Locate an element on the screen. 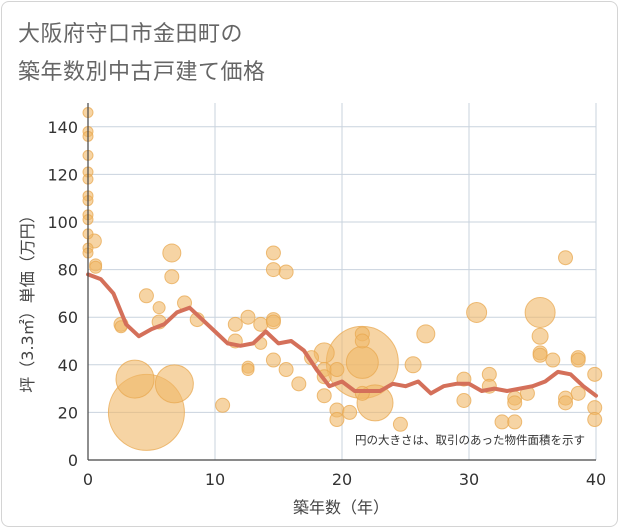 The width and height of the screenshot is (621, 530). y-tick-label: 140 is located at coordinates (62, 127).